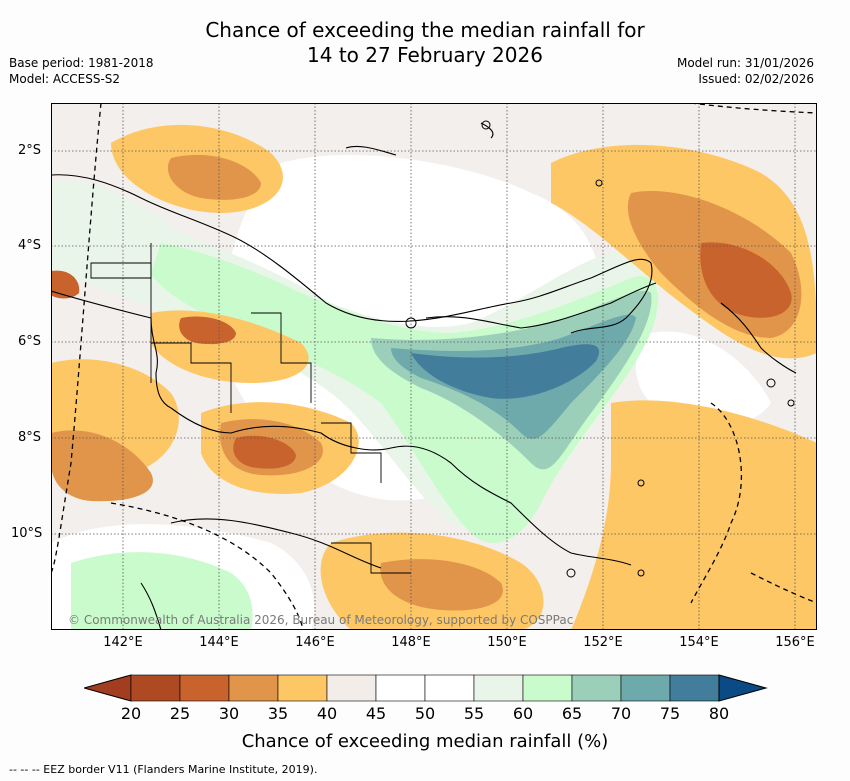 The image size is (850, 781). Describe the element at coordinates (30, 245) in the screenshot. I see `lat-label-4s: 4°S` at that location.